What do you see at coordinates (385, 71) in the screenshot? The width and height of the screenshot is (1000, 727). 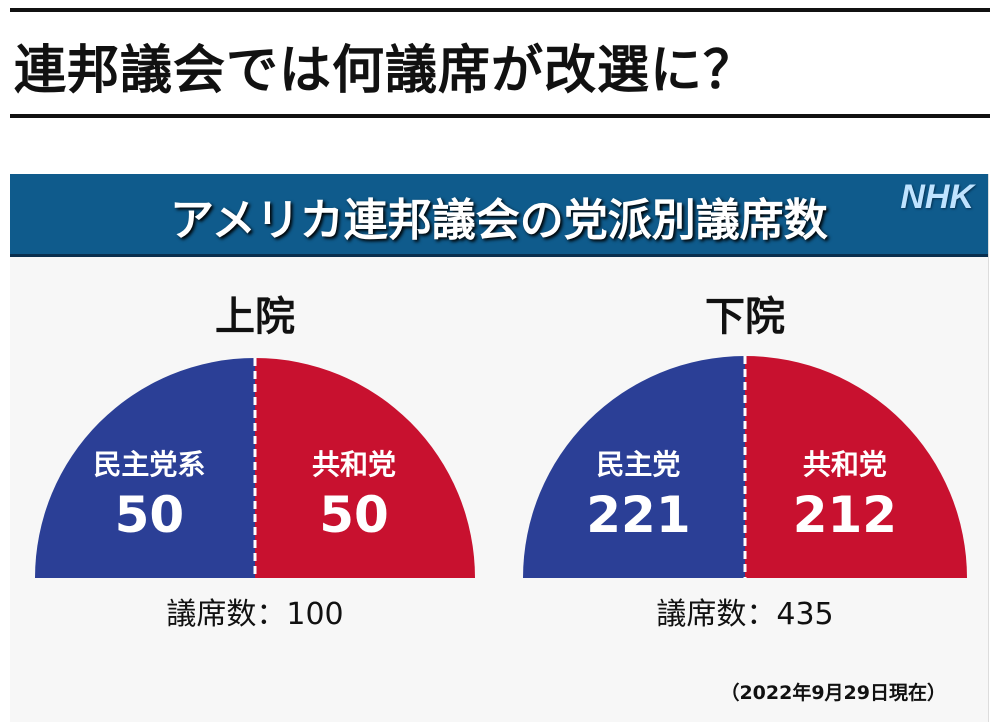 I see `page-title: 連邦議会では何議席が改選に？` at bounding box center [385, 71].